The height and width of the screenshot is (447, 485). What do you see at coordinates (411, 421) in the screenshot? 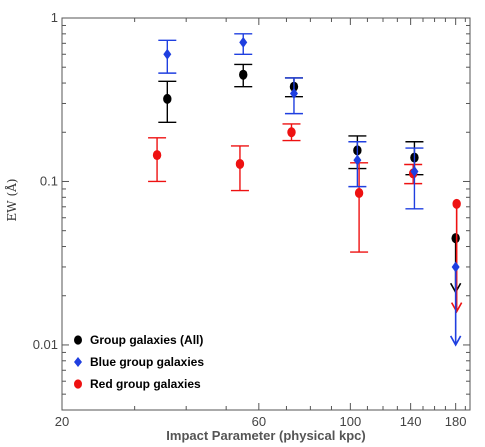
I see `x-tick-label: 140` at bounding box center [411, 421].